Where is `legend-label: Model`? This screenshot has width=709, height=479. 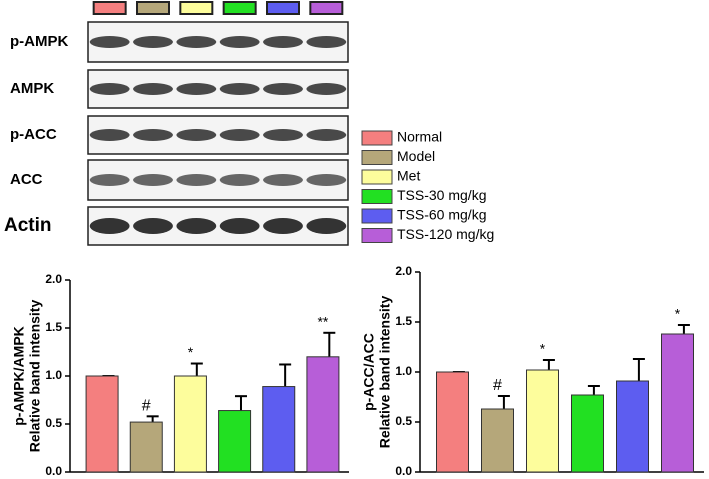 legend-label: Model is located at coordinates (416, 156).